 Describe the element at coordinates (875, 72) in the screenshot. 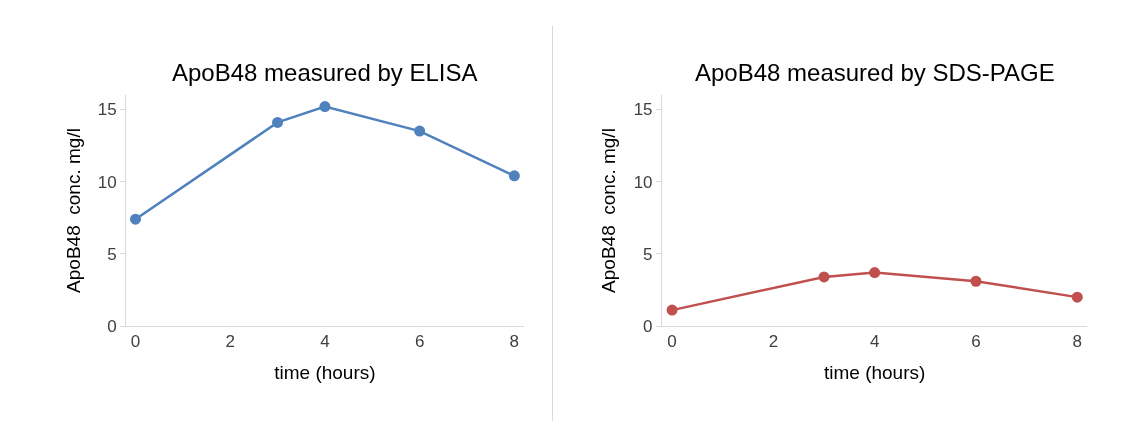

I see `chart-title: ApoB48 measured by SDS-PAGE` at that location.